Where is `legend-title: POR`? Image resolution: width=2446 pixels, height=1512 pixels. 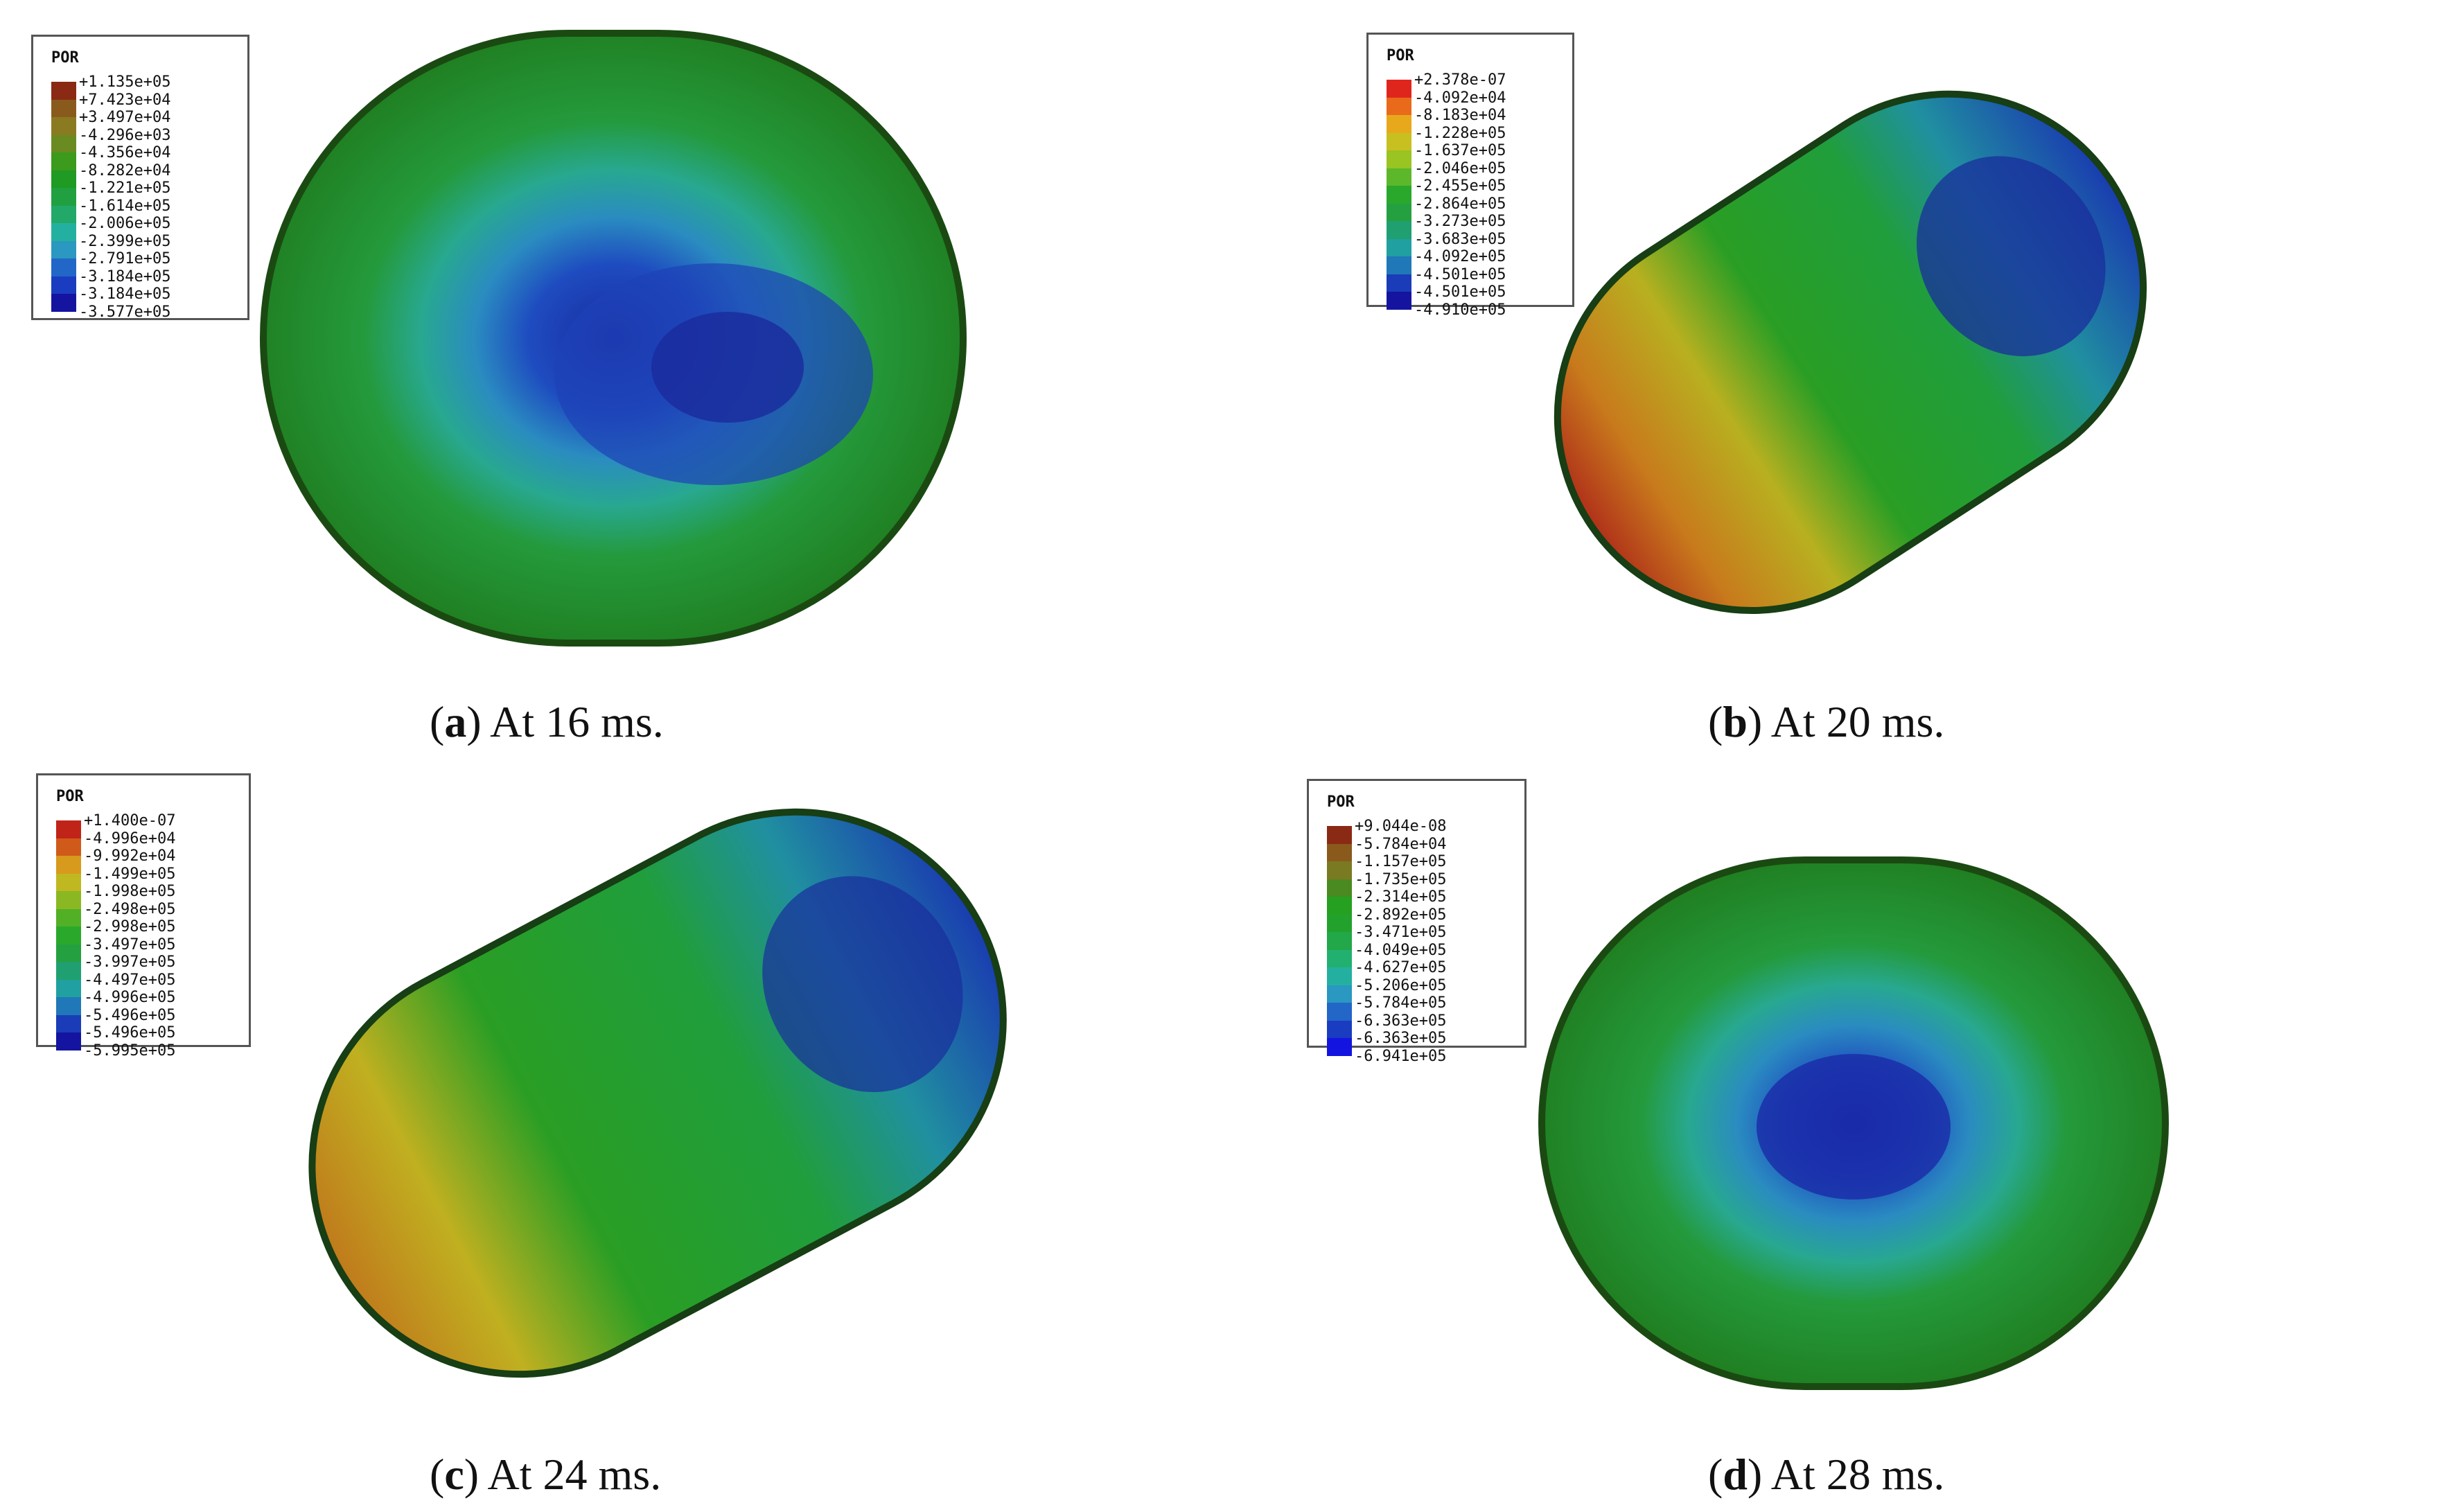
legend-title: POR is located at coordinates (65, 58).